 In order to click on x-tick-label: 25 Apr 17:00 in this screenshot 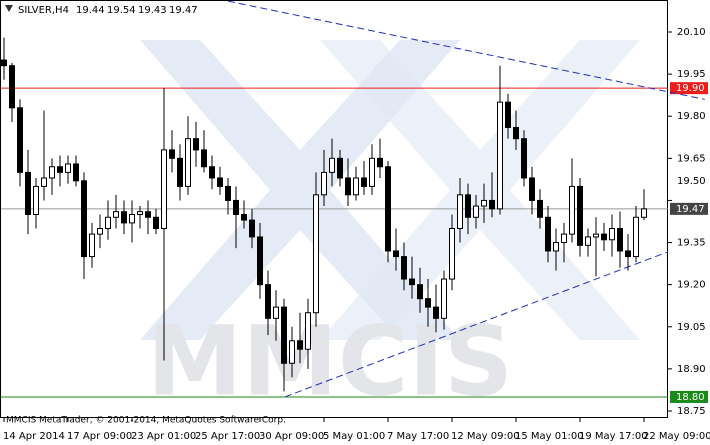, I will do `click(227, 436)`.